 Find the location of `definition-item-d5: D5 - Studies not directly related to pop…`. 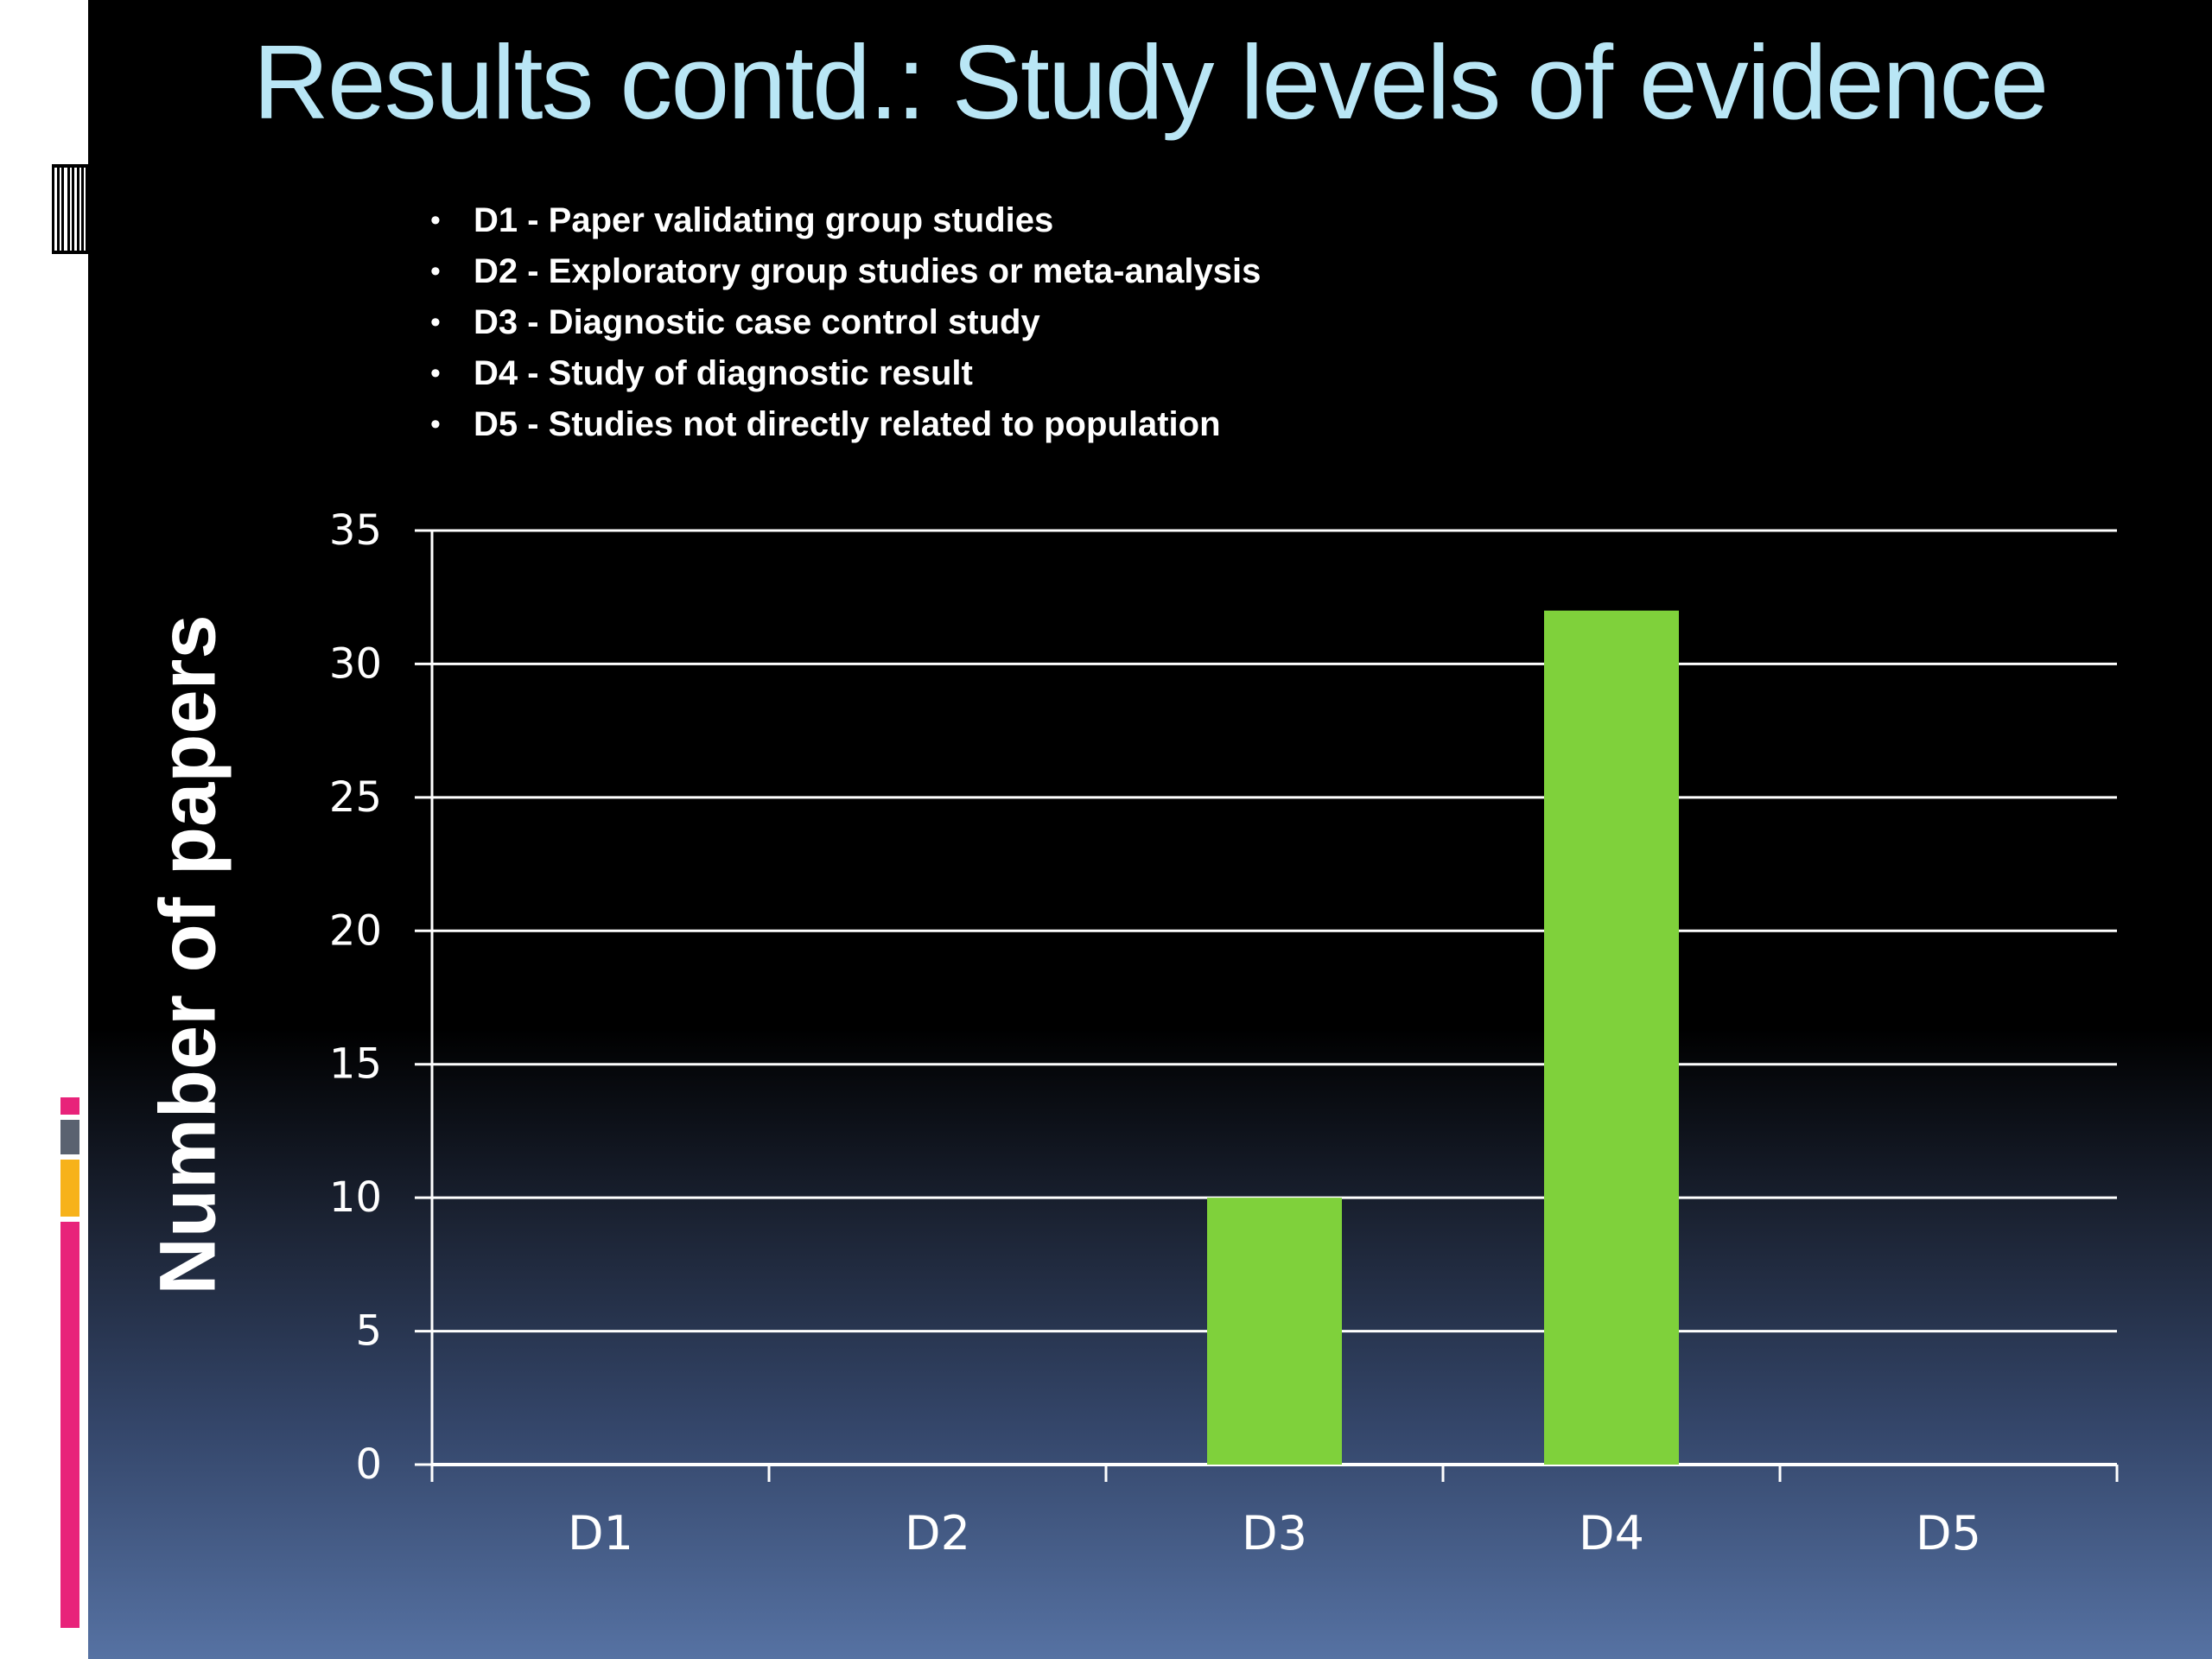

definition-item-d5: D5 - Studies not directly related to pop… is located at coordinates (842, 424).